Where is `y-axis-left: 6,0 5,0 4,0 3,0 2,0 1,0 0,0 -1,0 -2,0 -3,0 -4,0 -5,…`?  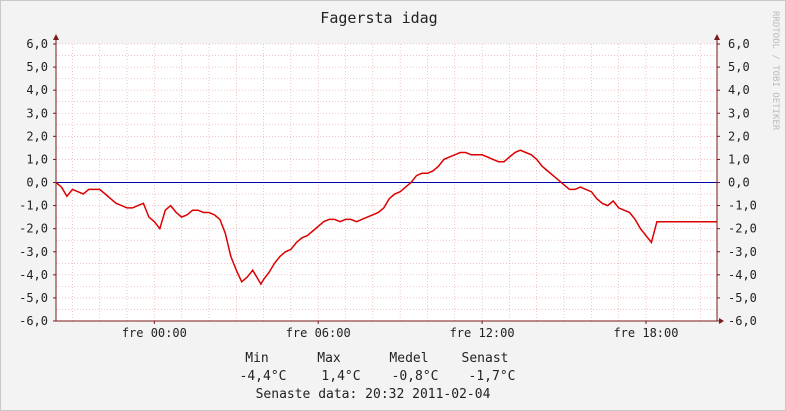 y-axis-left: 6,0 5,0 4,0 3,0 2,0 1,0 0,0 -1,0 -2,0 -3,0 -4,0 -5,… is located at coordinates (37, 182).